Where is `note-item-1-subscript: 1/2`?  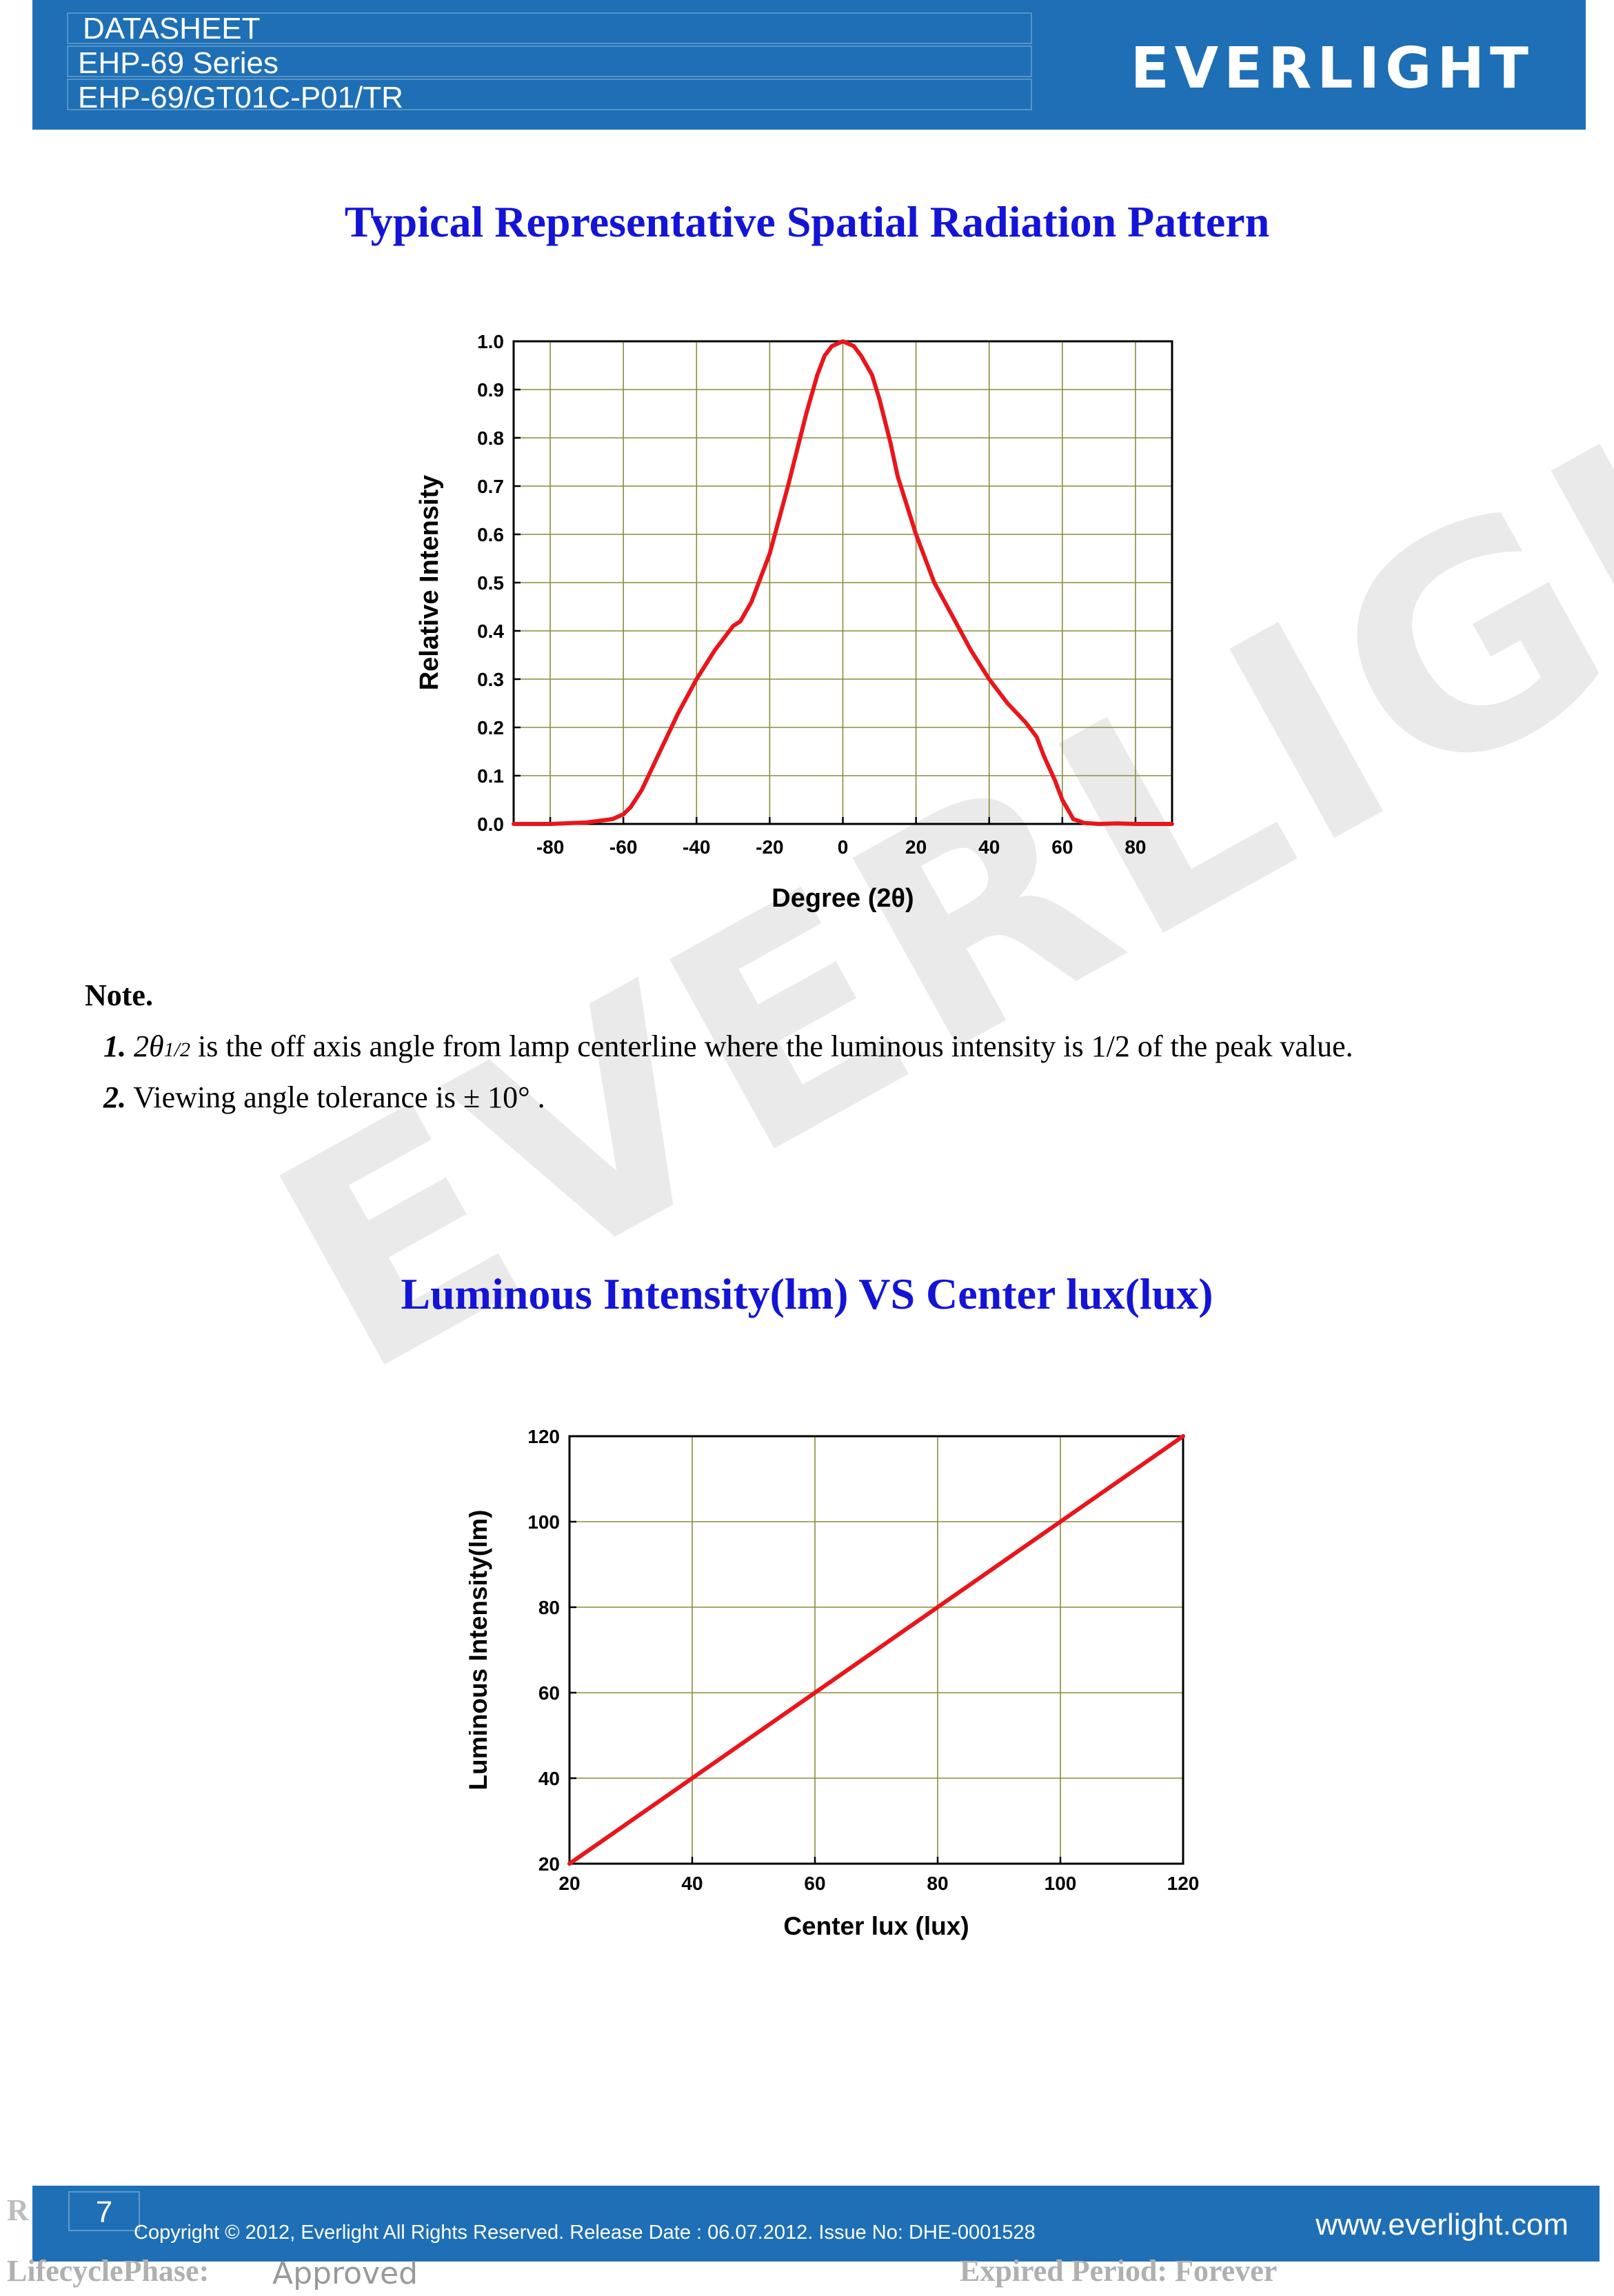 note-item-1-subscript: 1/2 is located at coordinates (176, 1050).